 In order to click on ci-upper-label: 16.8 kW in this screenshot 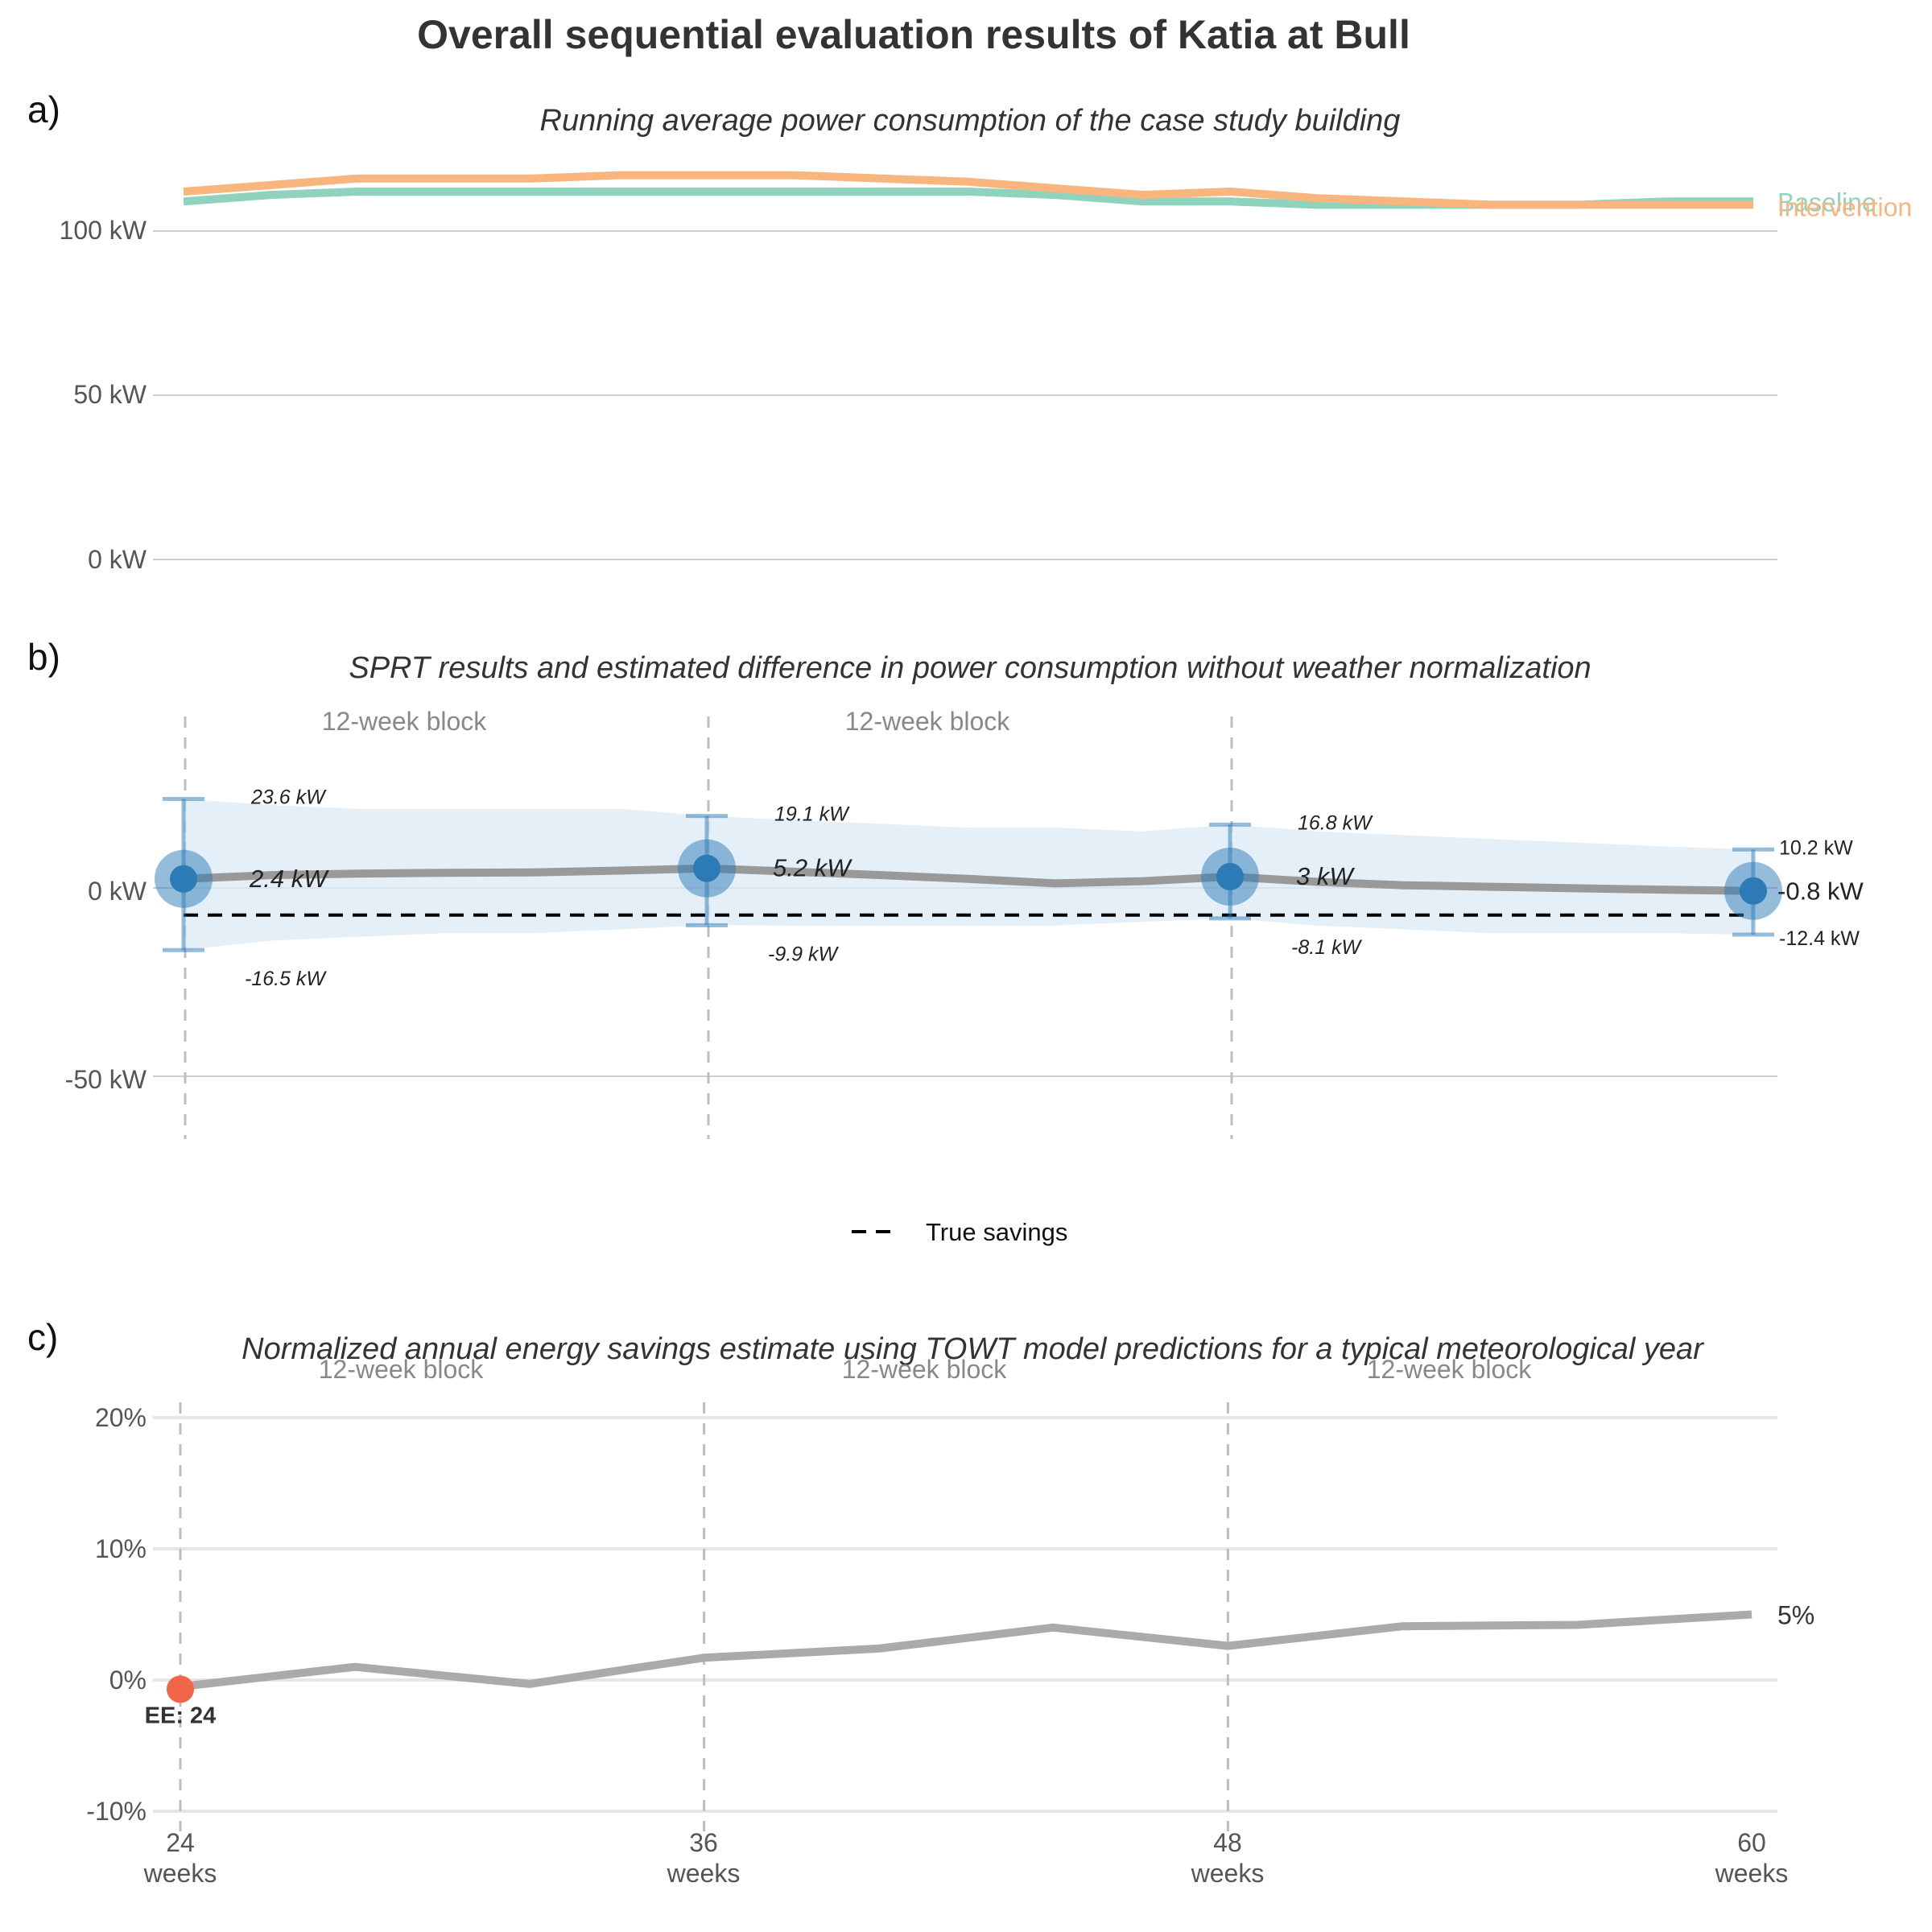, I will do `click(1335, 822)`.